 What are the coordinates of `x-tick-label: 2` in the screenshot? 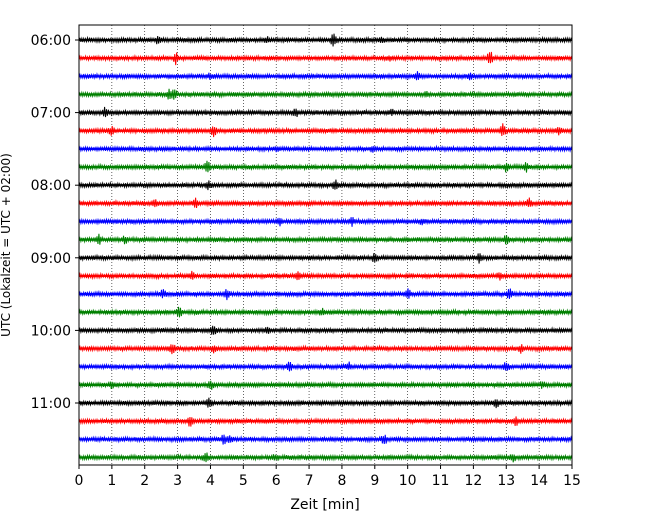 It's located at (144, 481).